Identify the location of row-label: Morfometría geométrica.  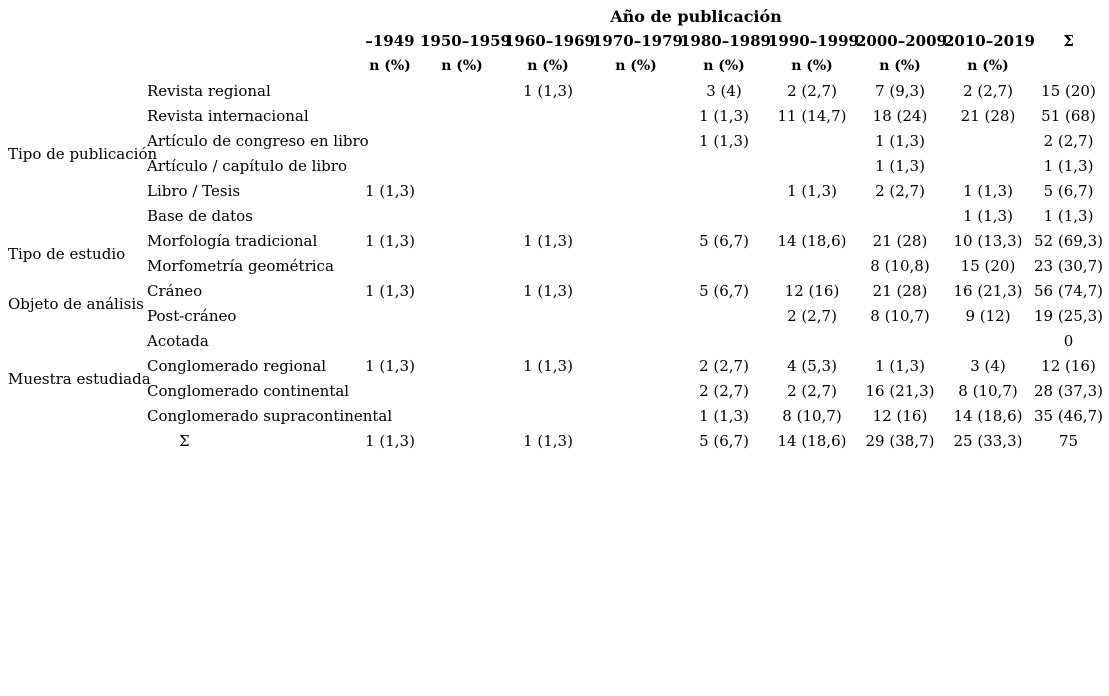
(240, 266).